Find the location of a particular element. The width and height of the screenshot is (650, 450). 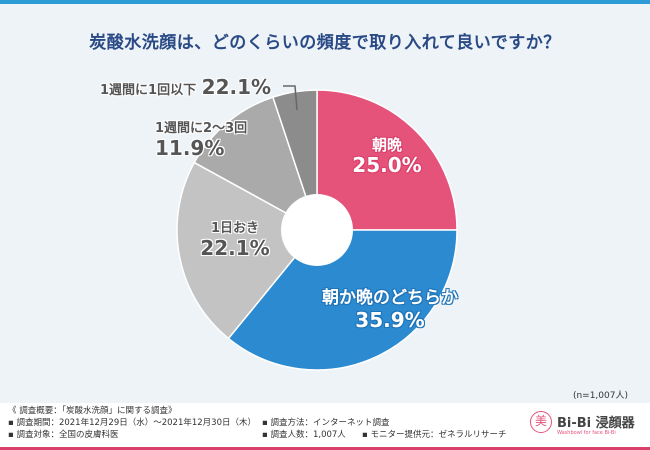

footer-count: ▪ 調査人数：1,007人 is located at coordinates (304, 435).